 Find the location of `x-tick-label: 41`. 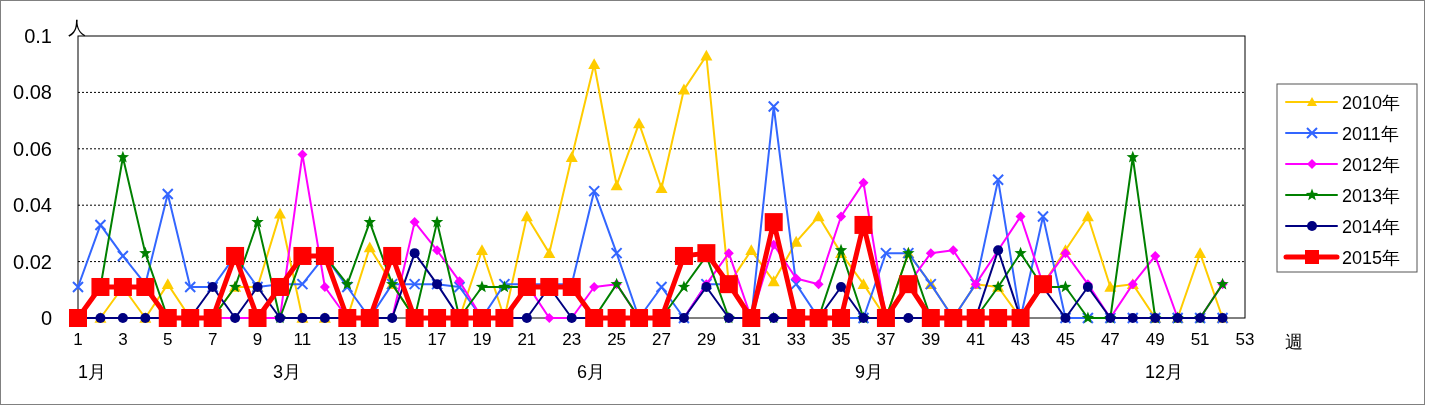

x-tick-label: 41 is located at coordinates (976, 339).